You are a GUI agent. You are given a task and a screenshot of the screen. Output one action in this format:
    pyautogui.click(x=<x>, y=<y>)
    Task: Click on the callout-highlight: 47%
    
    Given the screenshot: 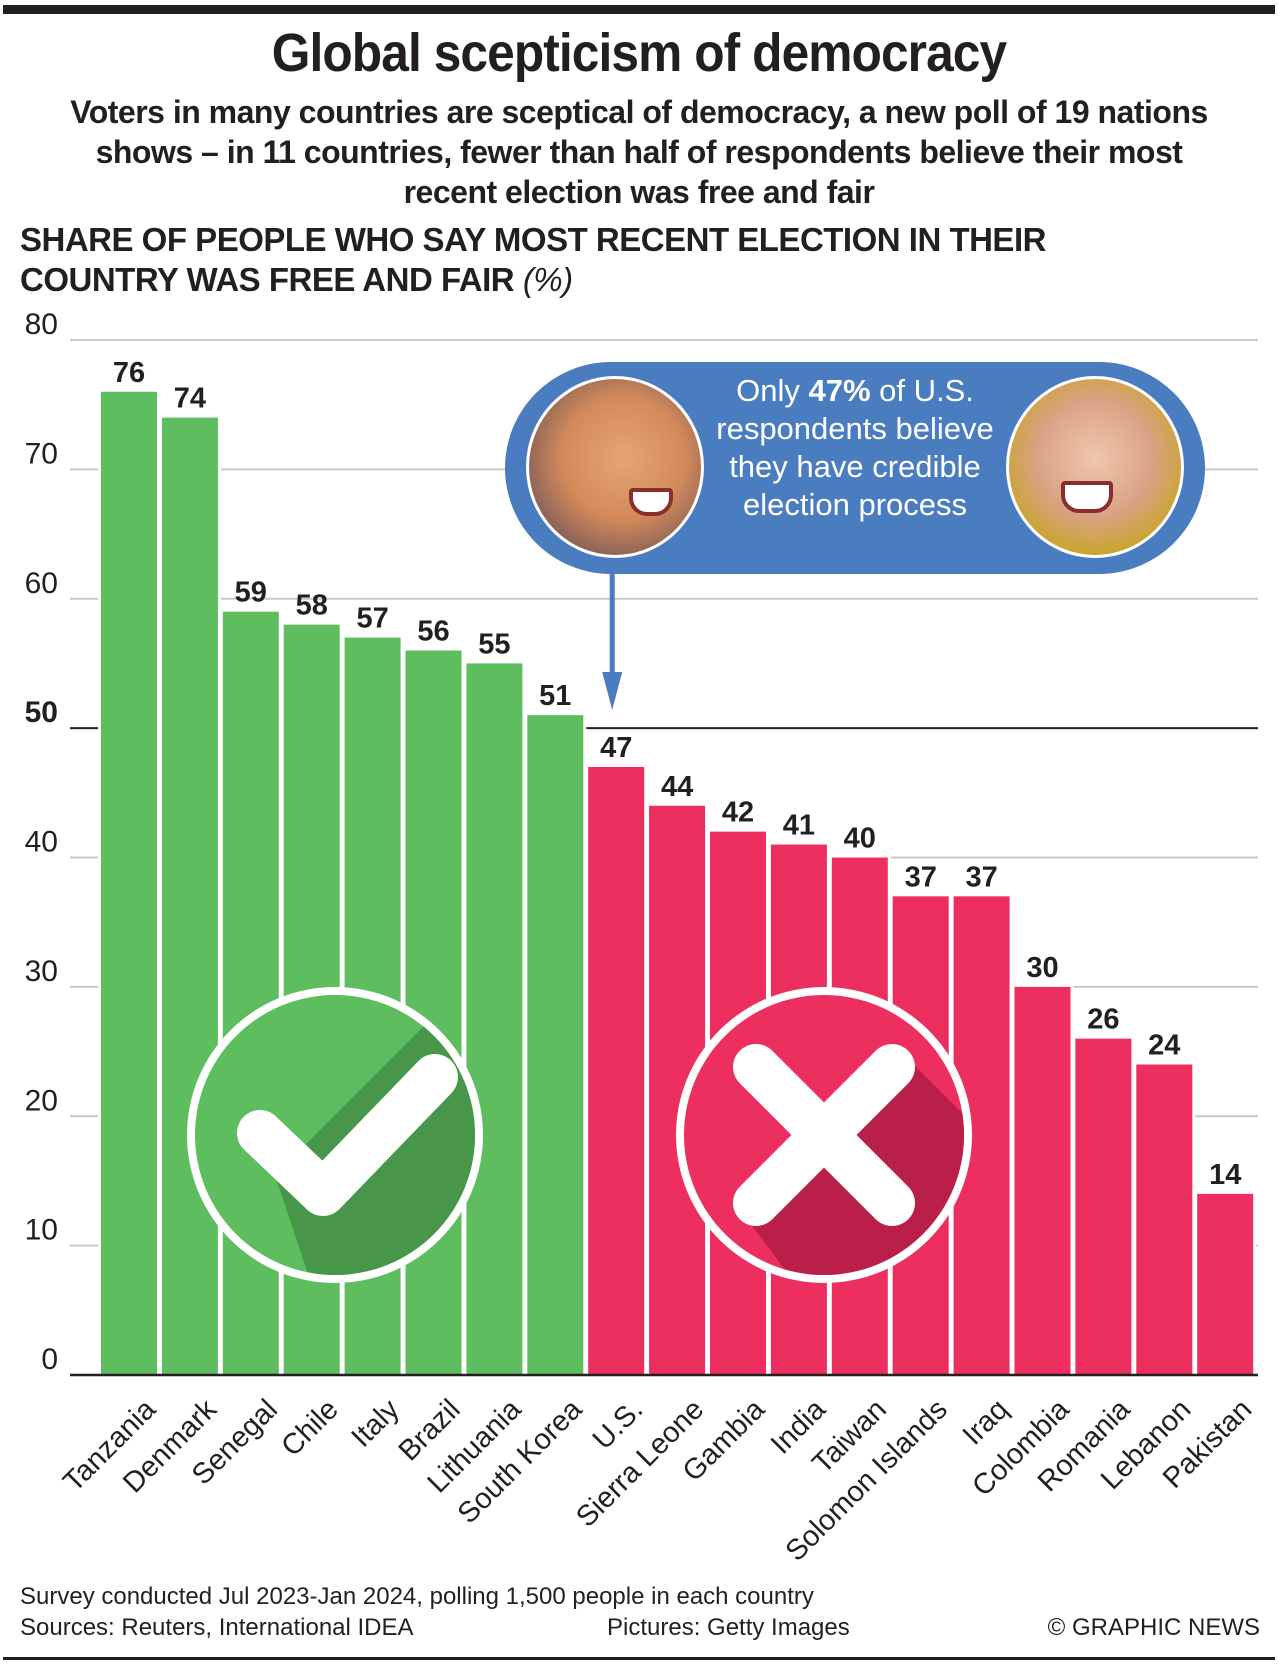 What is the action you would take?
    pyautogui.click(x=839, y=390)
    